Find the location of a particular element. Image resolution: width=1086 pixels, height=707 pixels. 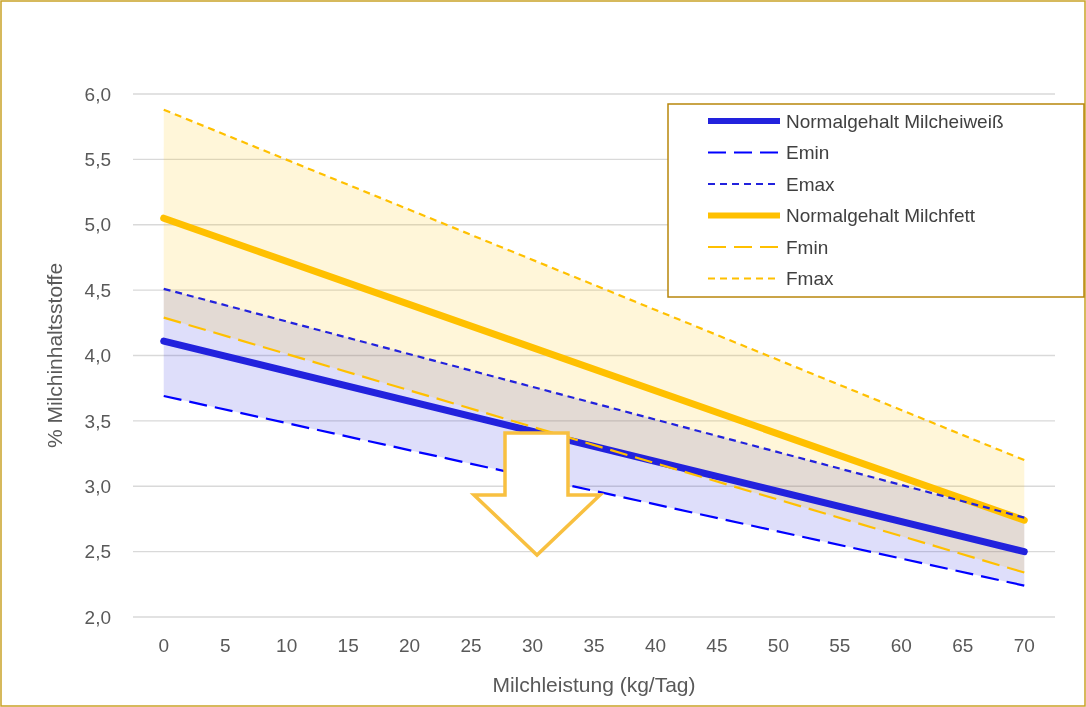

legend-label: Fmin is located at coordinates (807, 247).